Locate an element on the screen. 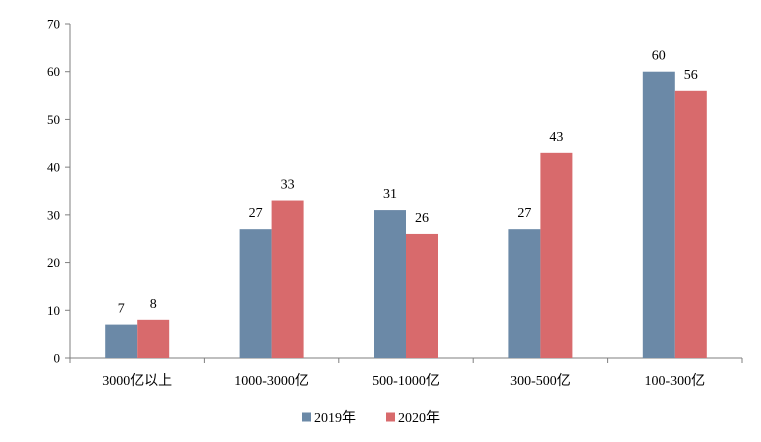 This screenshot has width=761, height=442. data-label: 31 is located at coordinates (390, 194).